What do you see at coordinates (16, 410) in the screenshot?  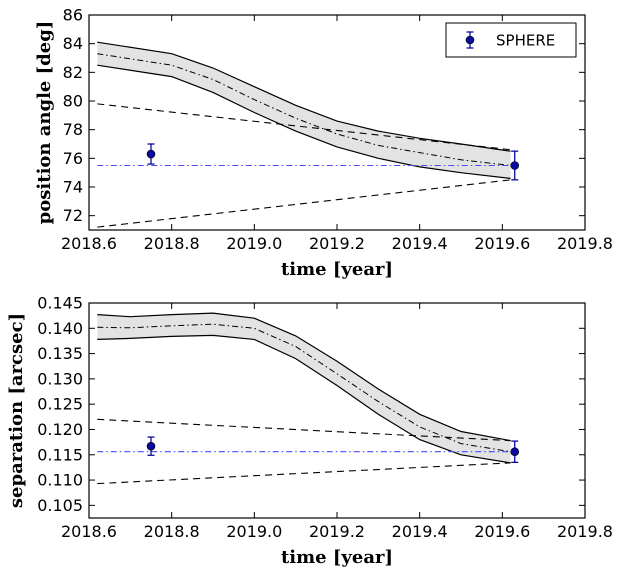 I see `y-axis-label: separation [arcsec]` at bounding box center [16, 410].